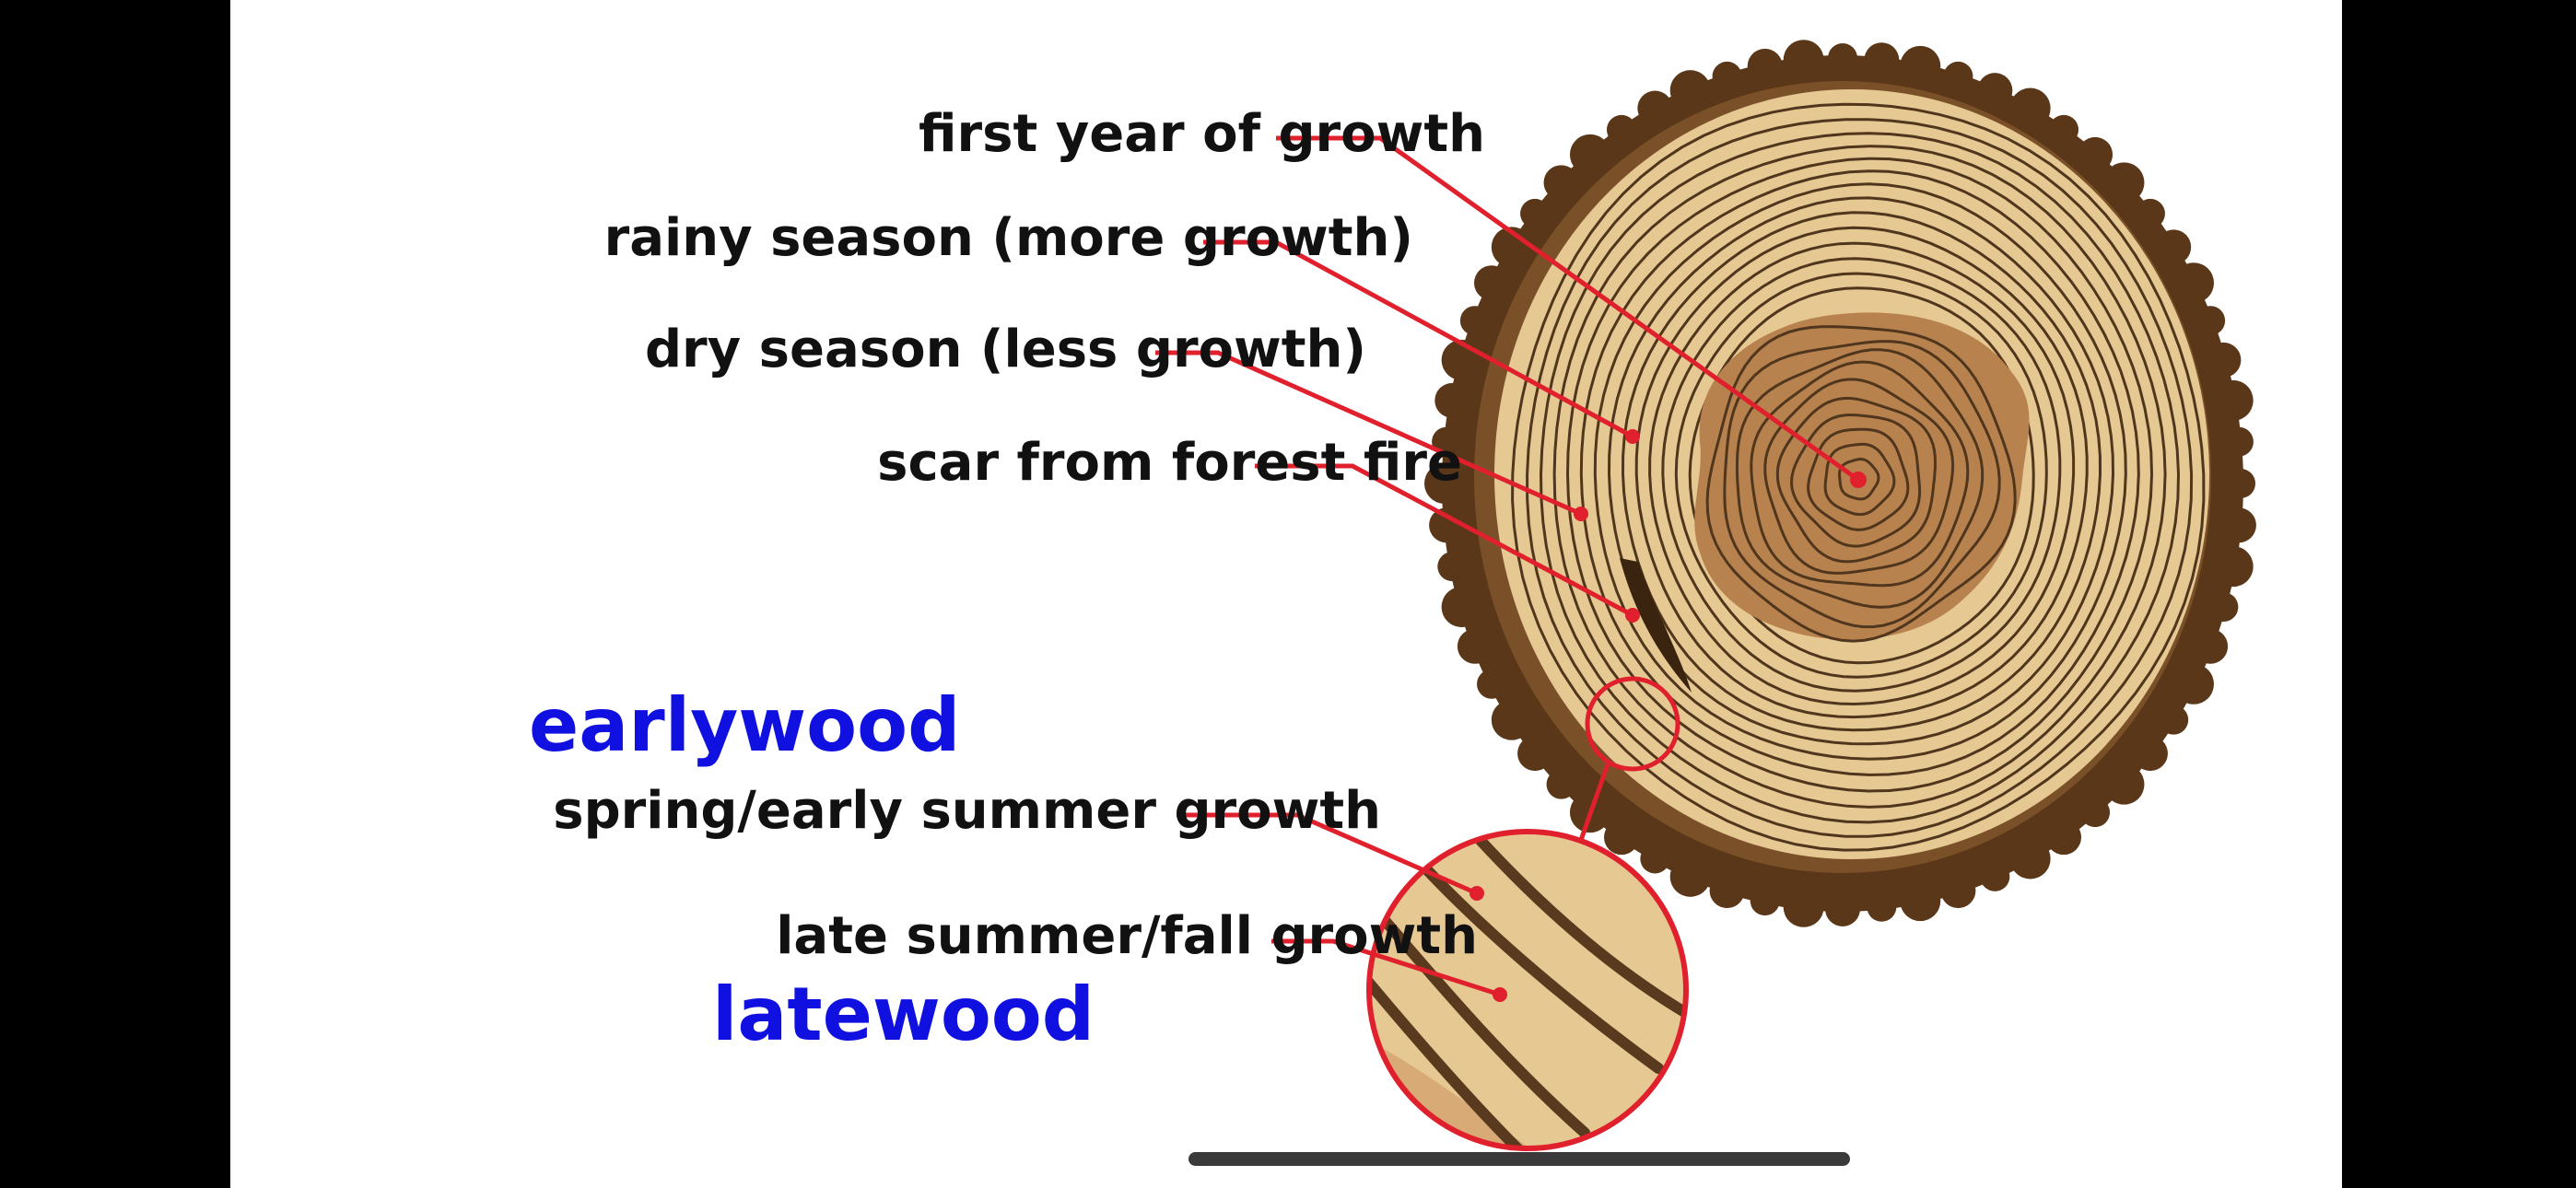  Describe the element at coordinates (903, 1014) in the screenshot. I see `term-latewood: latewood` at that location.